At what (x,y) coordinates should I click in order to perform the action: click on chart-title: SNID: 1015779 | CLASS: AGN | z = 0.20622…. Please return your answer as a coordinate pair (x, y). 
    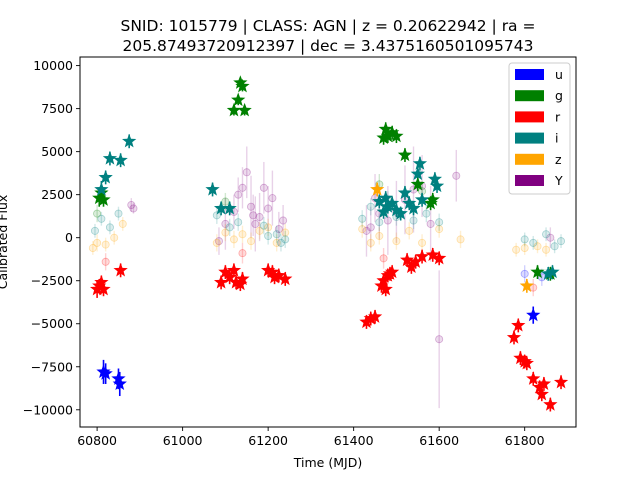
    Looking at the image, I should click on (328, 36).